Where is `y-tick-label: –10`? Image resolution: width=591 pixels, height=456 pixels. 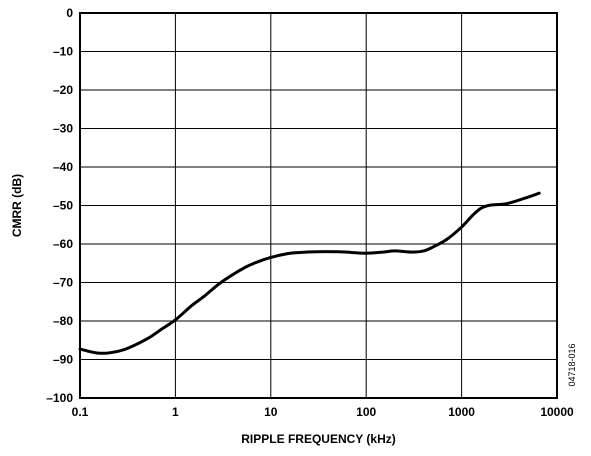
y-tick-label: –10 is located at coordinates (63, 52).